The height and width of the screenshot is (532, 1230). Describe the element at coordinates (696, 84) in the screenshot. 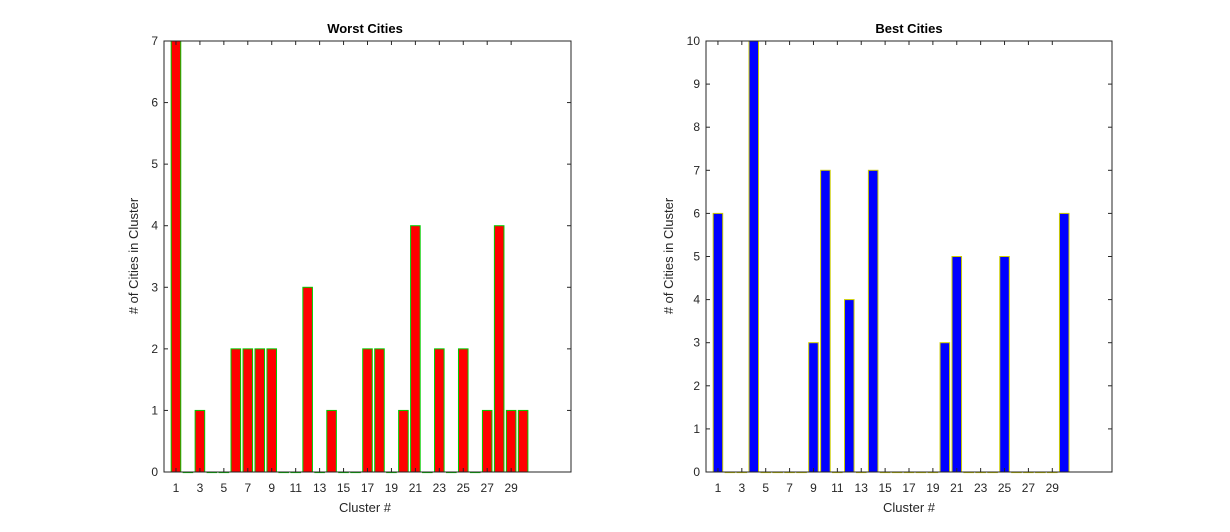

I see `y-tick-label: 9` at that location.